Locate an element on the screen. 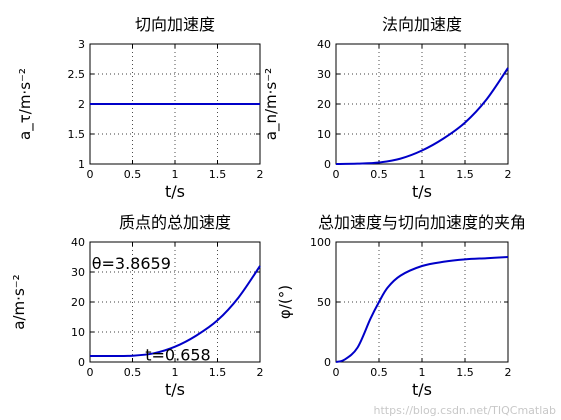  annotation: θ=3.8659 is located at coordinates (131, 263).